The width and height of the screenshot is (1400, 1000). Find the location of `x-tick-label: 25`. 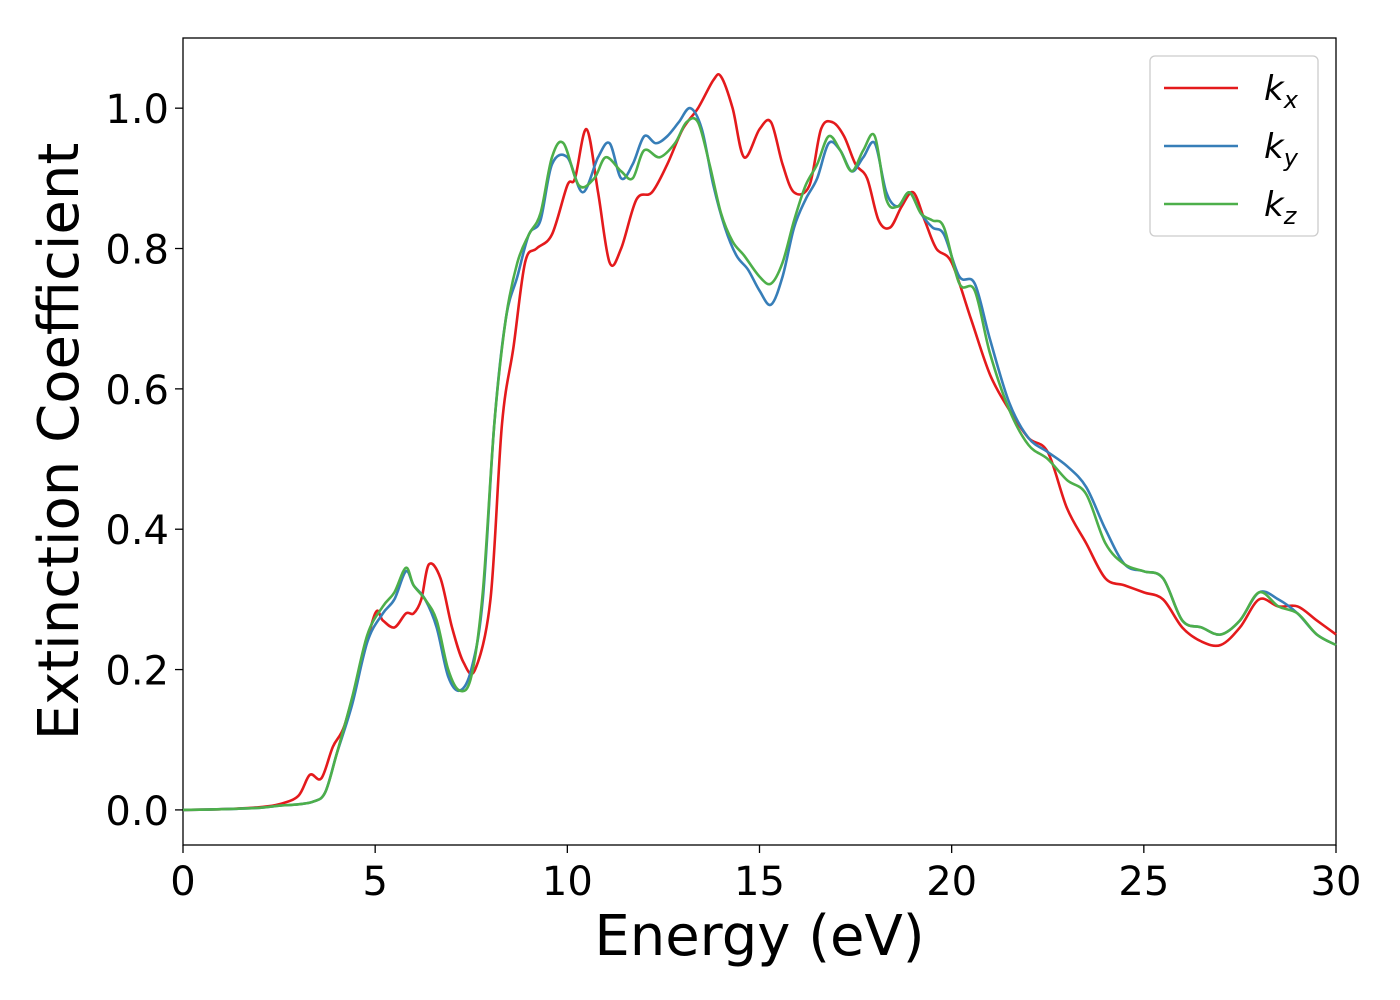

x-tick-label: 25 is located at coordinates (1143, 882).